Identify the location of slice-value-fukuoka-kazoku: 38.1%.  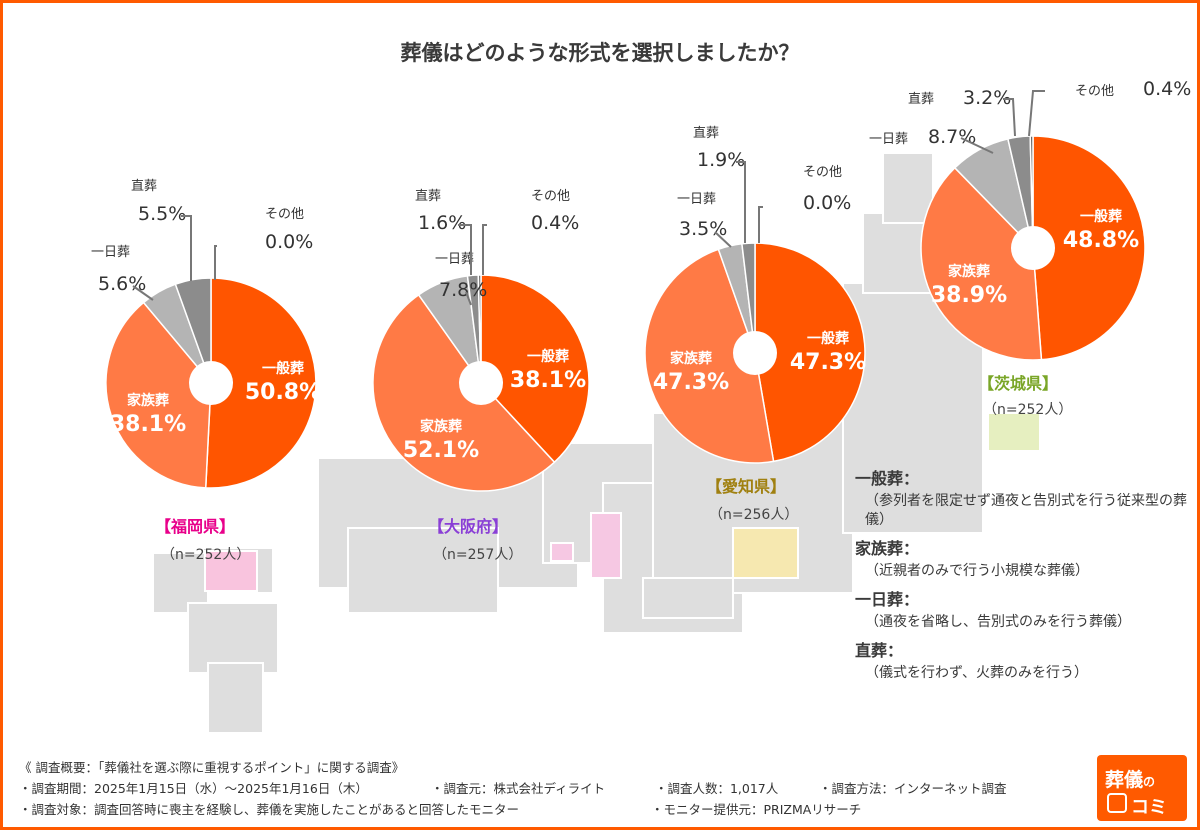
(148, 424).